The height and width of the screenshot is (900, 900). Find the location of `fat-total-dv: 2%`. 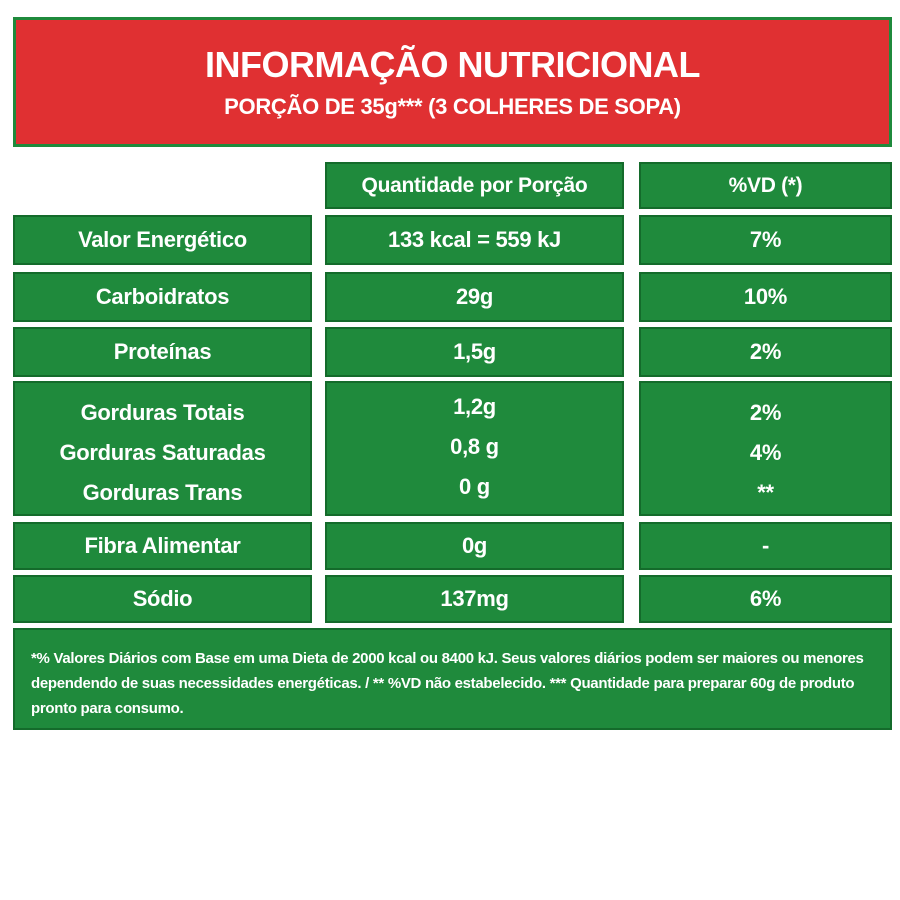

fat-total-dv: 2% is located at coordinates (765, 412).